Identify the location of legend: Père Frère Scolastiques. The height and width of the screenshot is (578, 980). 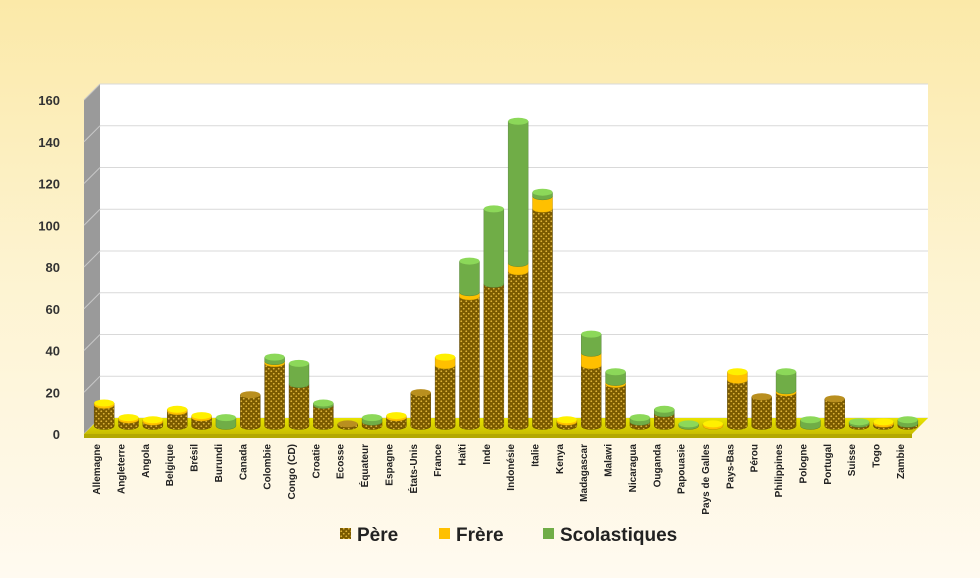
(508, 535).